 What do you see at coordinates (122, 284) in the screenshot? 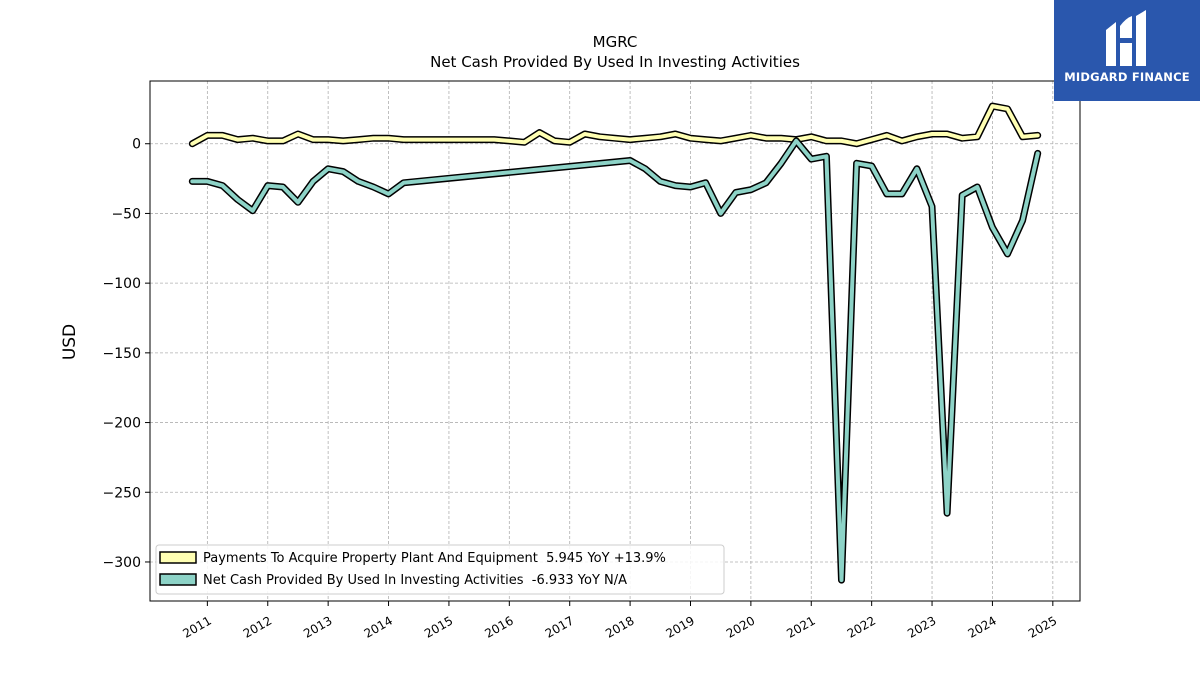
I see `y-tick-label: −100` at bounding box center [122, 284].